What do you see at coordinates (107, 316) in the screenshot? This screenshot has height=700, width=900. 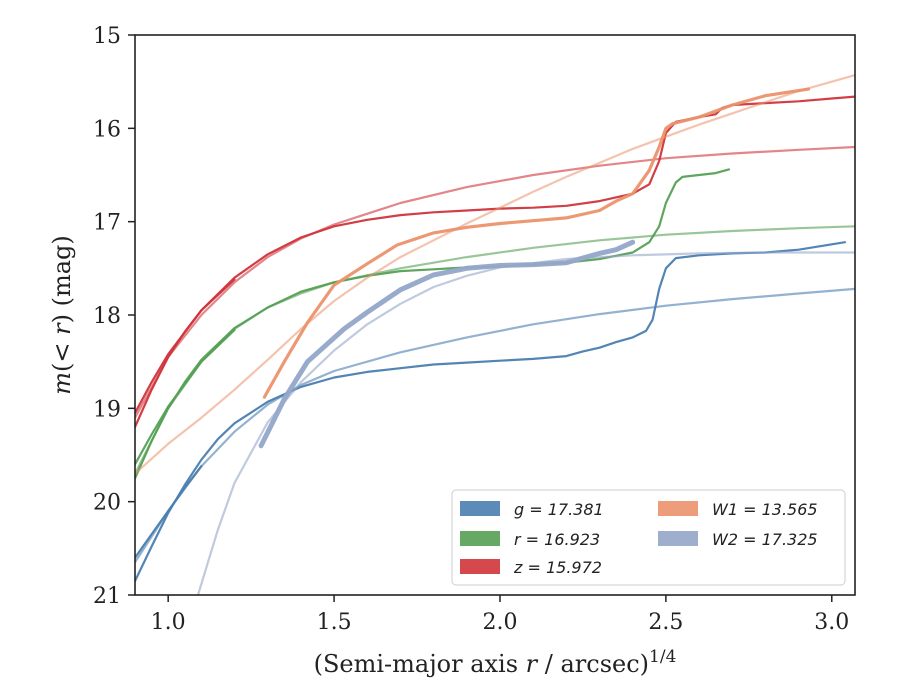 I see `y-tick-label: 18` at bounding box center [107, 316].